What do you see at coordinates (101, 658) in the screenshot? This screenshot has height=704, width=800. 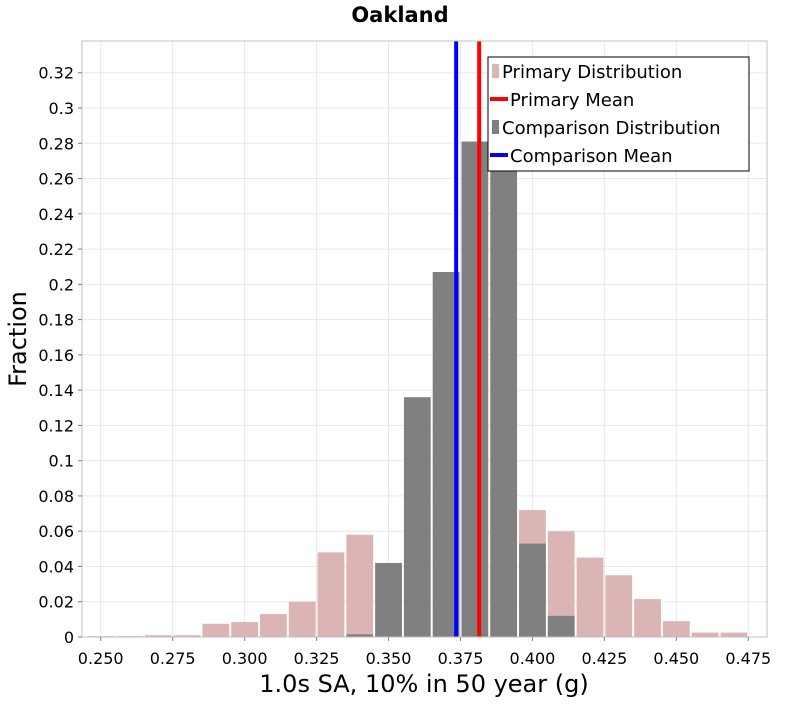 I see `x-tick-label: 0.250` at bounding box center [101, 658].